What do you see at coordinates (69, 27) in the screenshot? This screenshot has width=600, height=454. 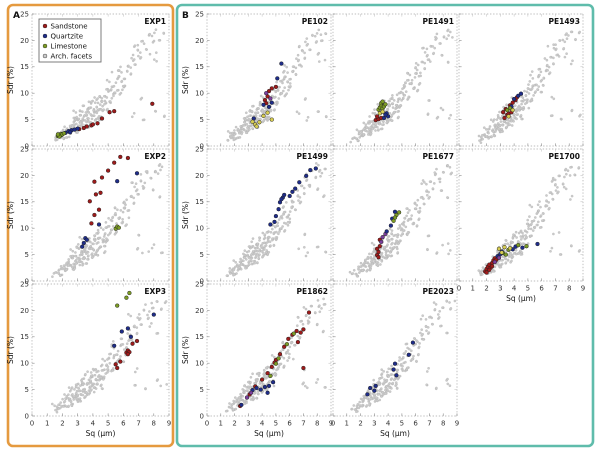 I see `legend-label-sandstone: Sandstone` at bounding box center [69, 27].